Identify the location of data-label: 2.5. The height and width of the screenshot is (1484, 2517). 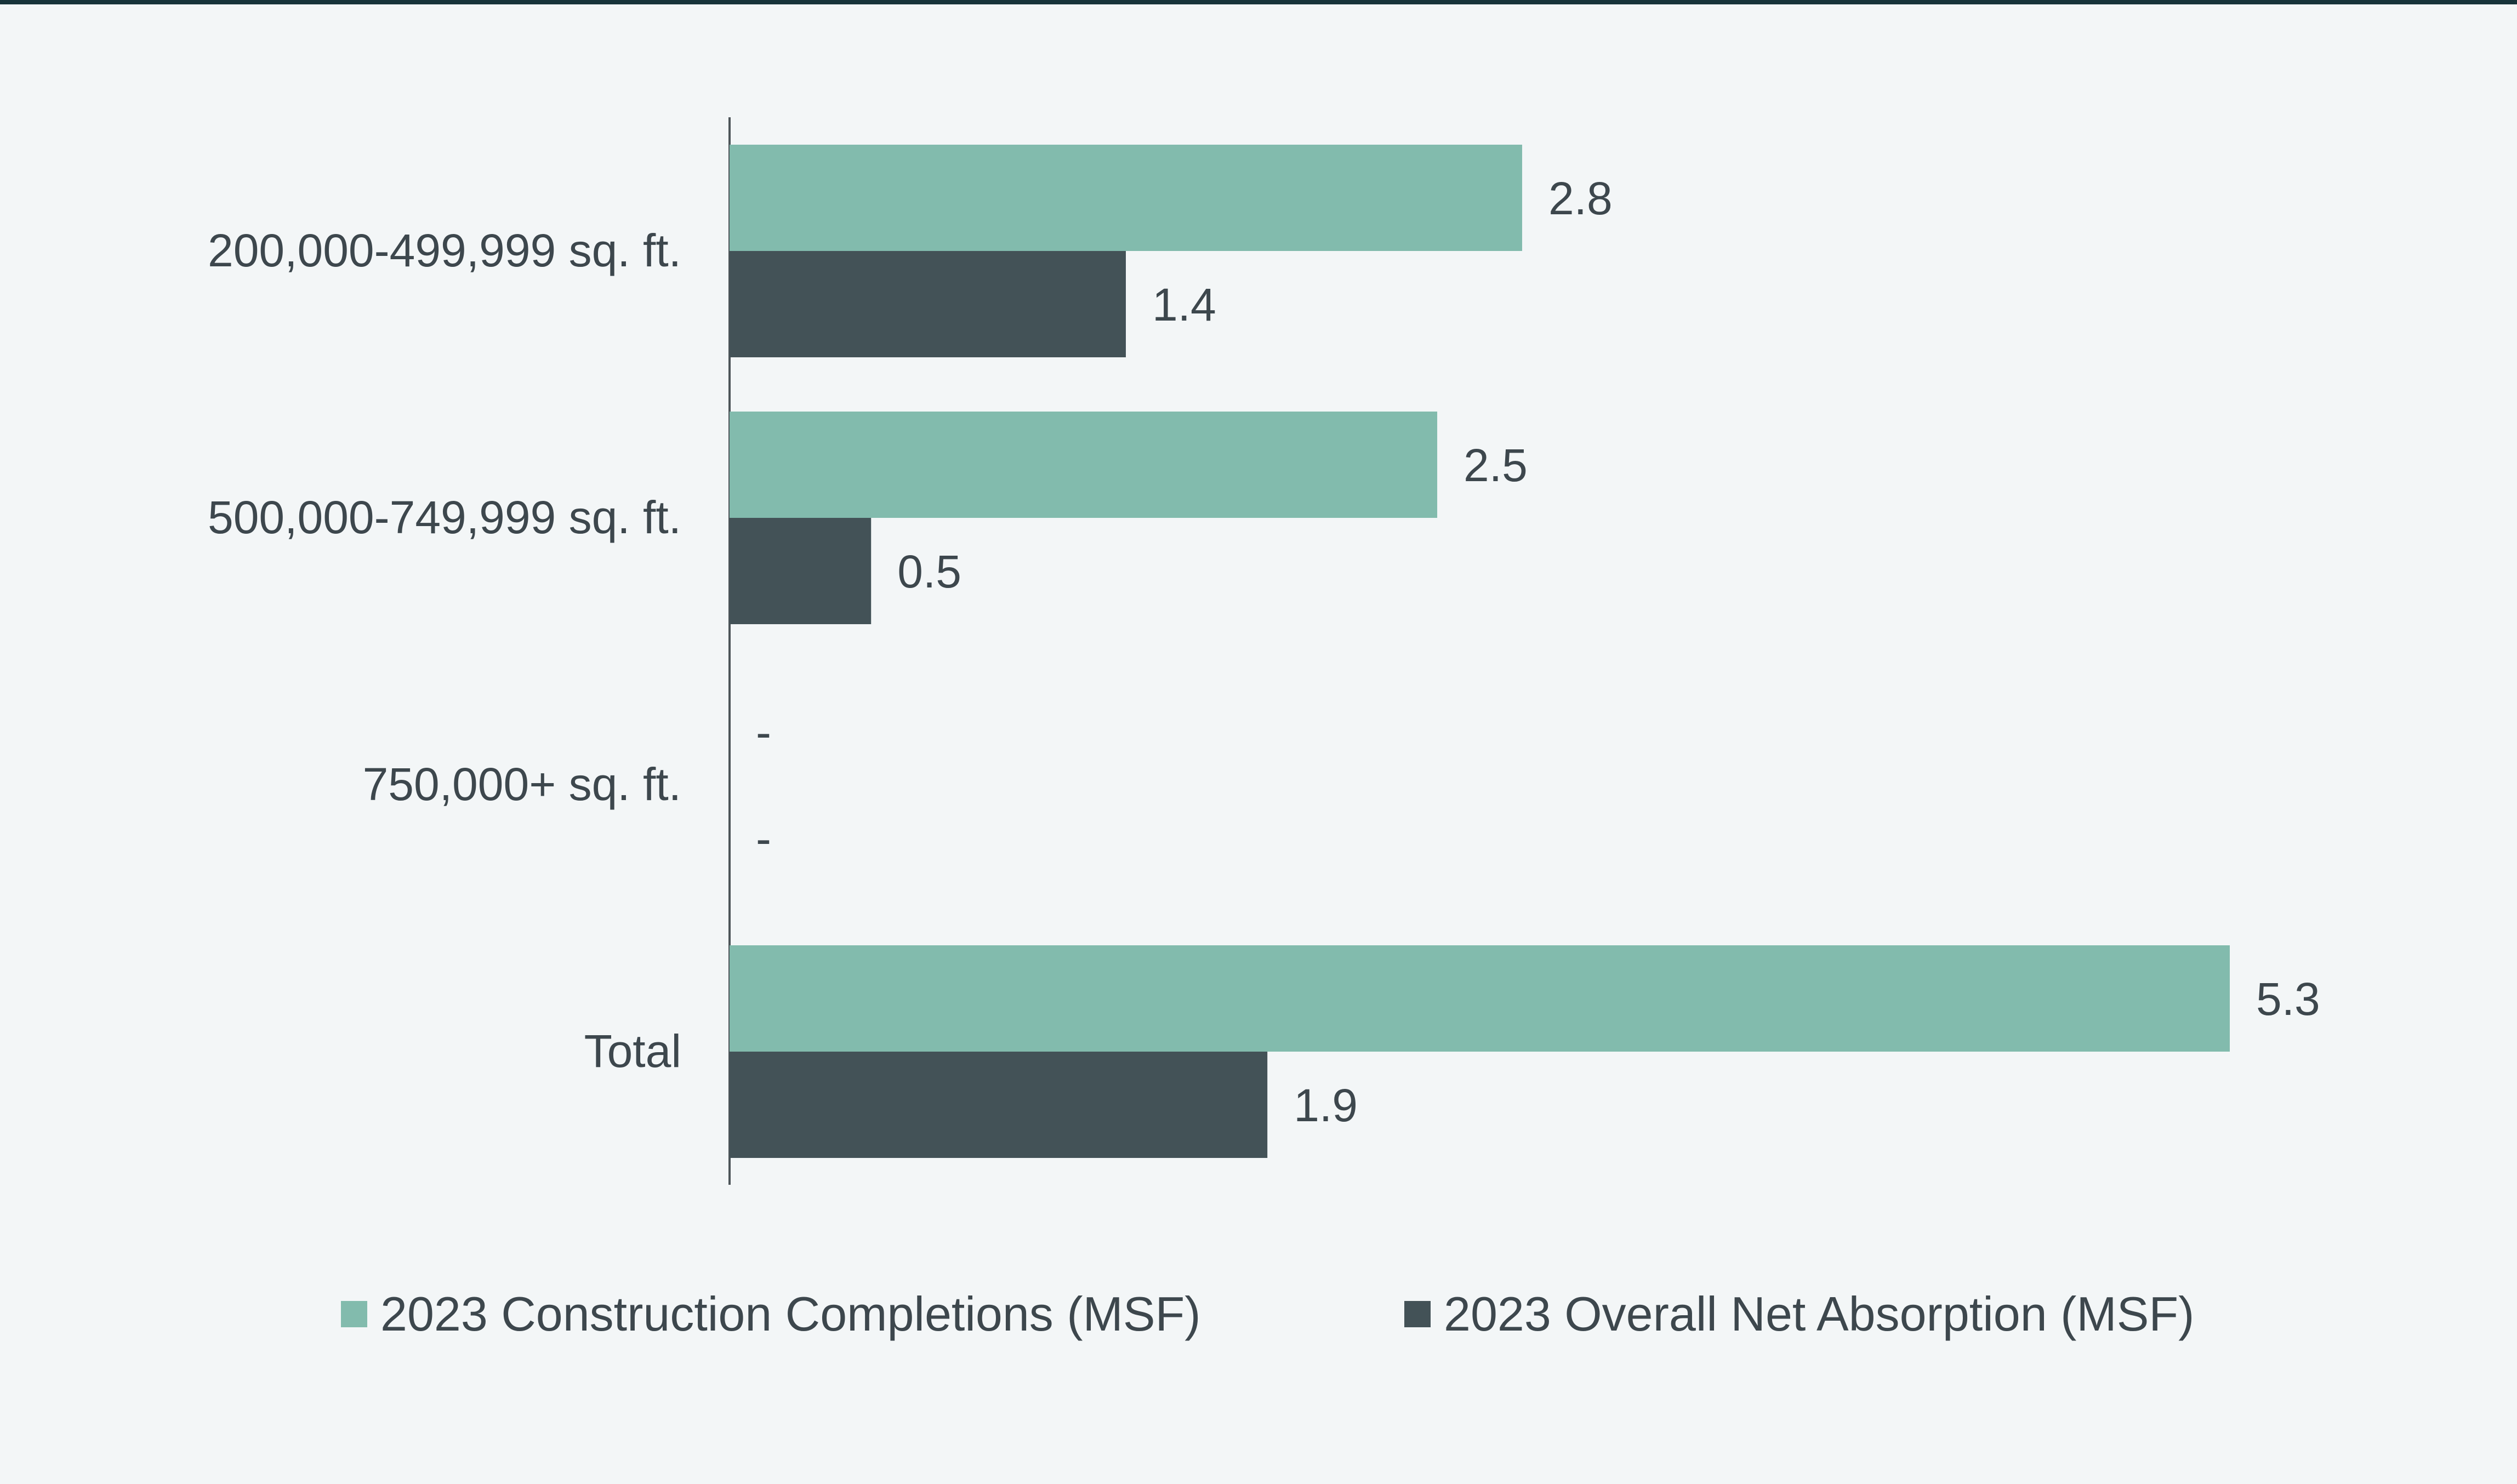
(1496, 465).